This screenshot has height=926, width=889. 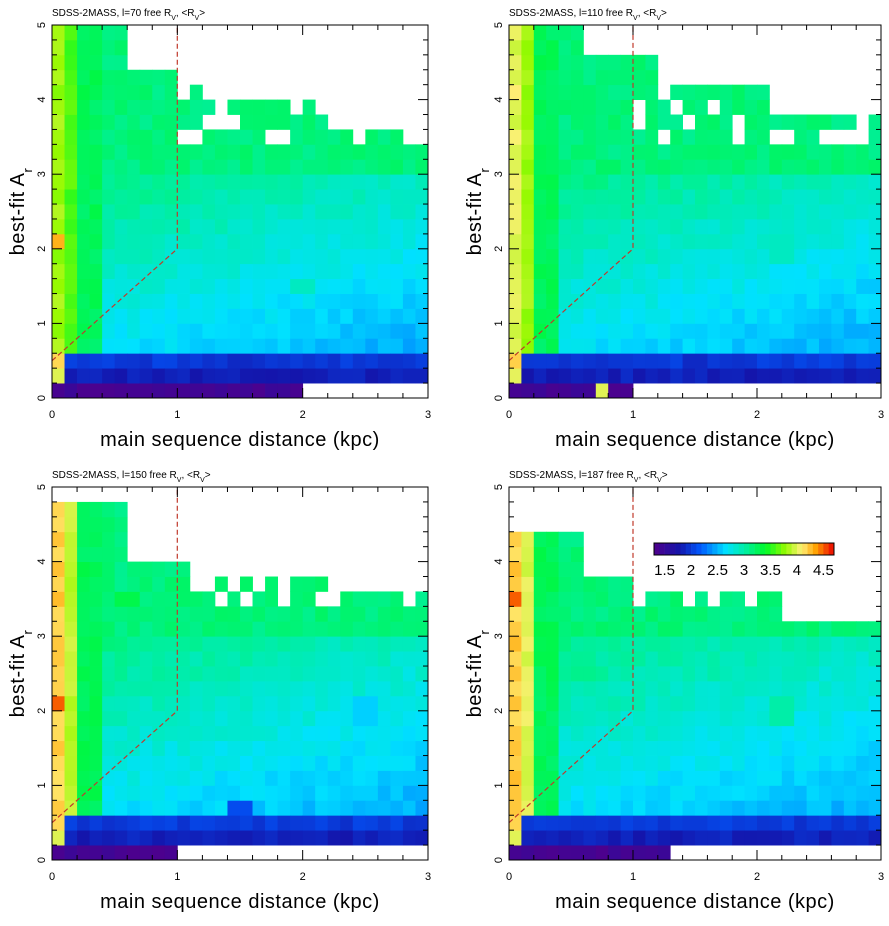 I want to click on y-tick-label: 1, so click(x=42, y=323).